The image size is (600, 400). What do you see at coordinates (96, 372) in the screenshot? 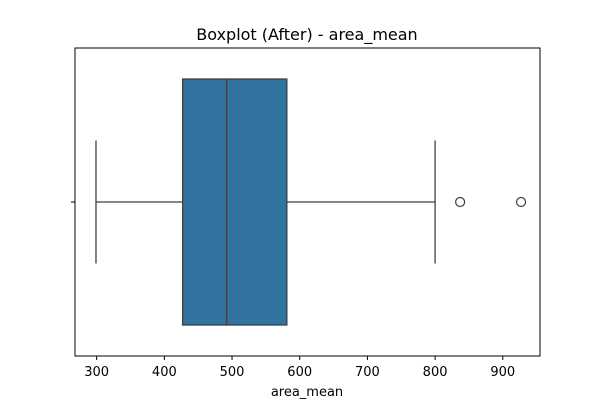
I see `x-tick-label-300: 300` at bounding box center [96, 372].